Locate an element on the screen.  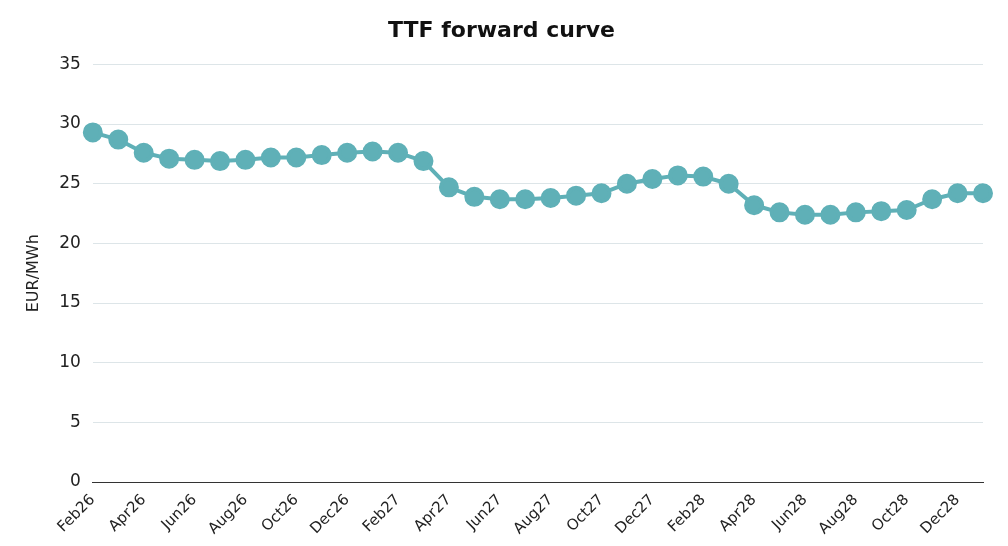
y-tick-label: 10 is located at coordinates (70, 361).